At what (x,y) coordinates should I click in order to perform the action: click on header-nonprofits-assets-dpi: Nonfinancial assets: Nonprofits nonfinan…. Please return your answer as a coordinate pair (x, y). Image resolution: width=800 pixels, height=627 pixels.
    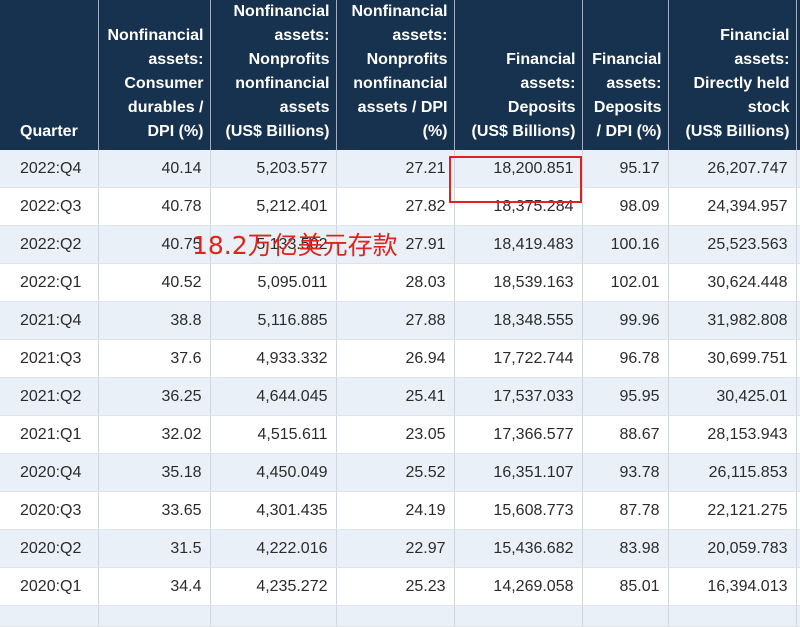
    Looking at the image, I should click on (395, 75).